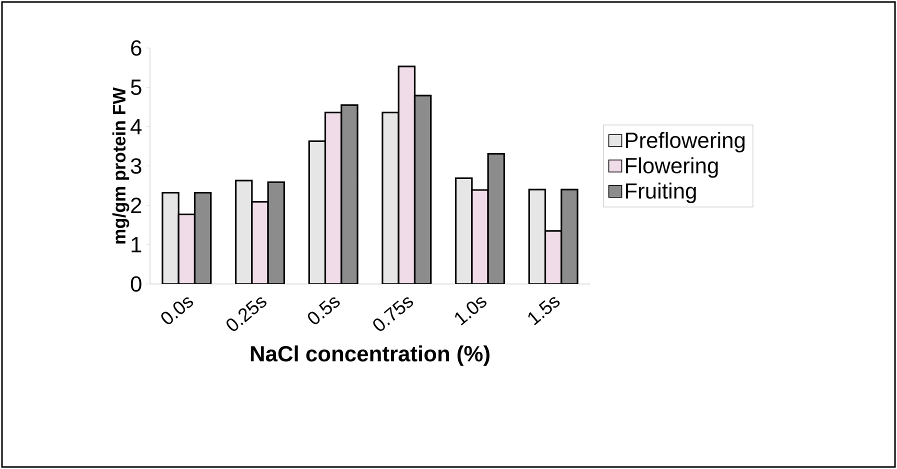  What do you see at coordinates (137, 244) in the screenshot?
I see `y-tick-label: 1` at bounding box center [137, 244].